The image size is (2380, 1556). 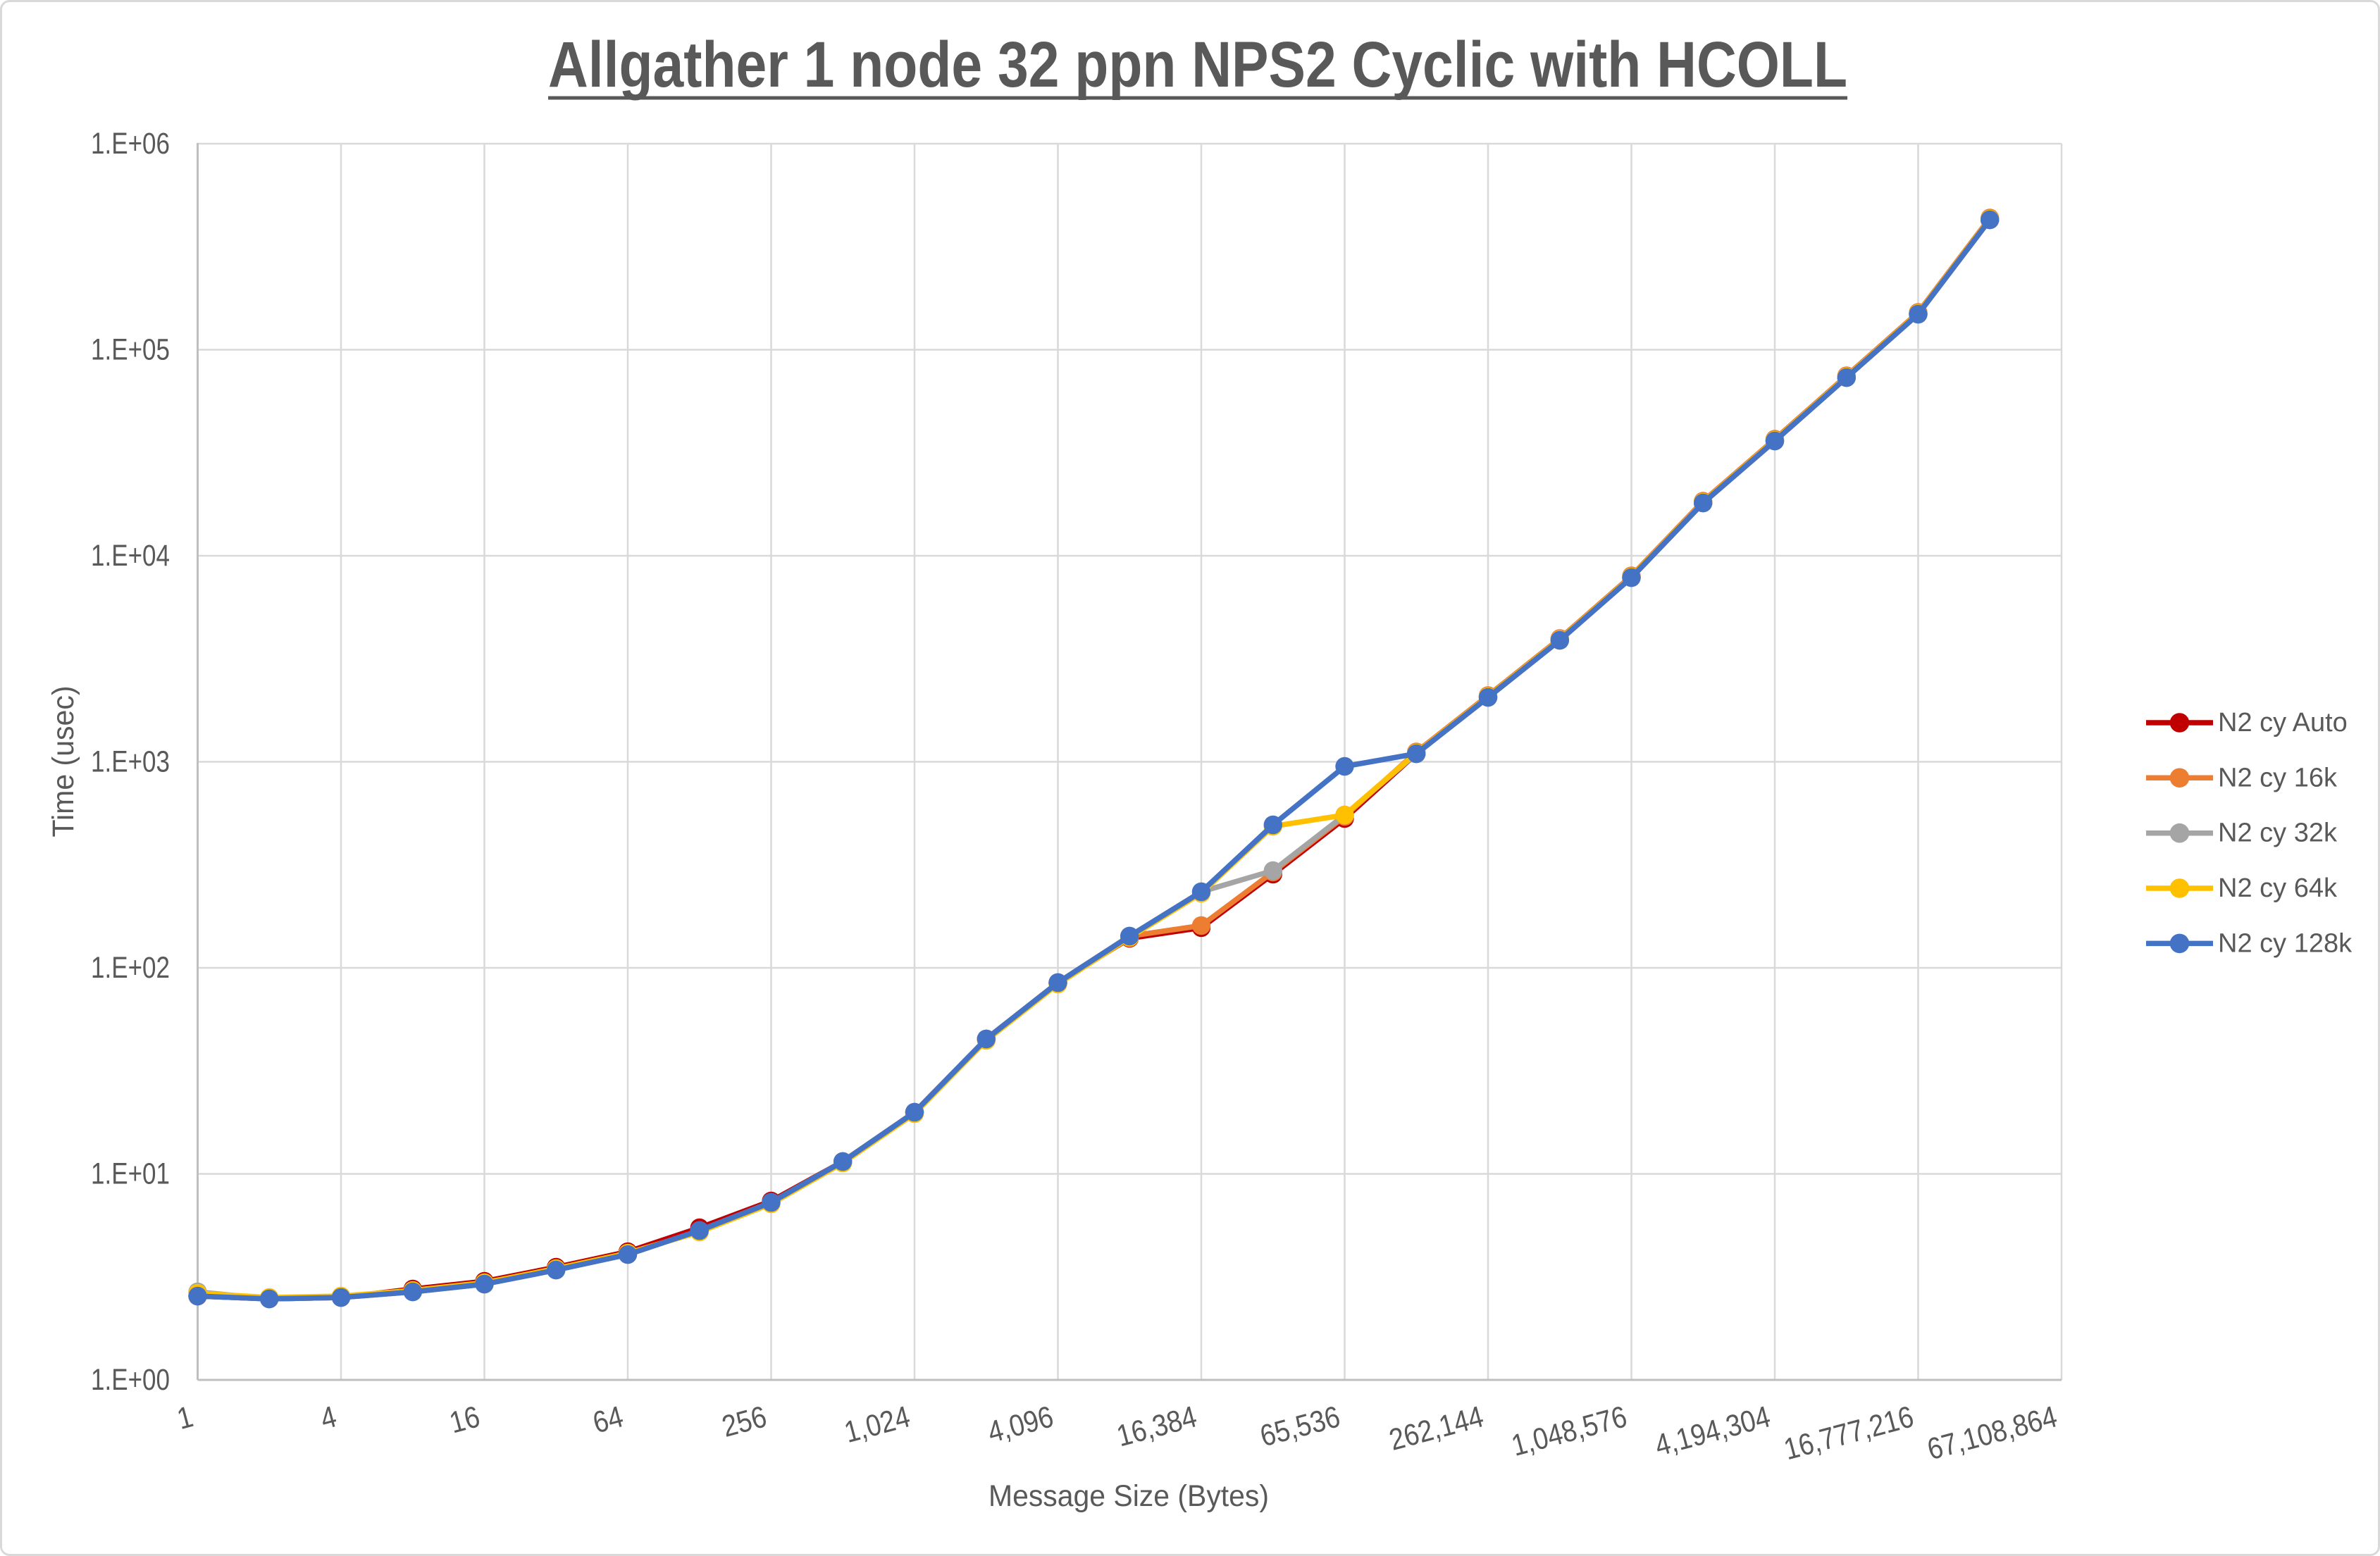 I want to click on svg-text: 1.E+04, so click(x=130, y=556).